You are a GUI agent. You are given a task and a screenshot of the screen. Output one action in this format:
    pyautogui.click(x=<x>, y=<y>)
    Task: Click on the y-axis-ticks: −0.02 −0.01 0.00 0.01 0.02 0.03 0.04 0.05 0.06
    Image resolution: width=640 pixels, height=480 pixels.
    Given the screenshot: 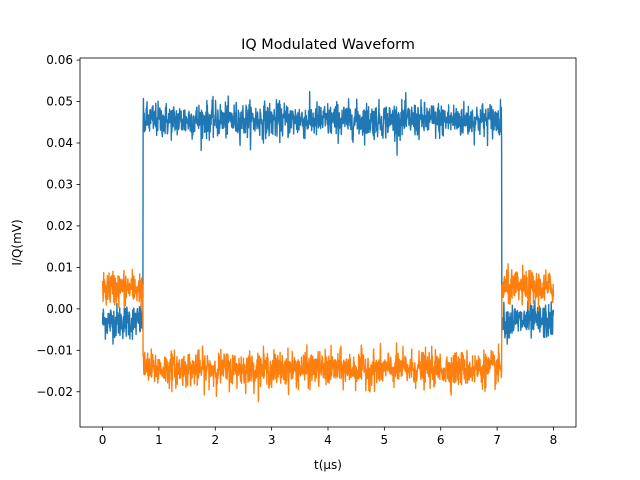 What is the action you would take?
    pyautogui.click(x=58, y=226)
    